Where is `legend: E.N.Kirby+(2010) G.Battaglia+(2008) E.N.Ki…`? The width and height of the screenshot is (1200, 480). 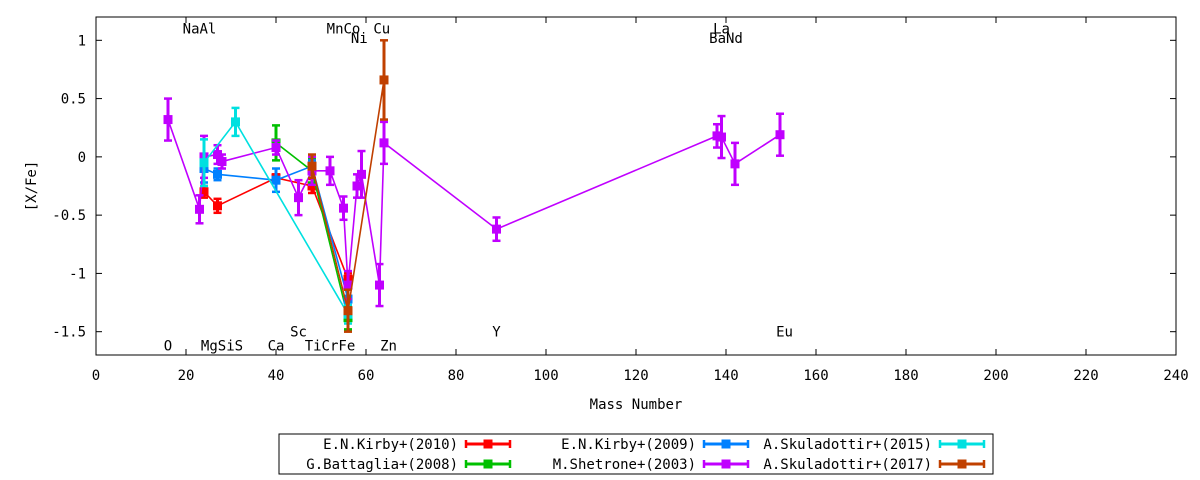
legend: E.N.Kirby+(2010) G.Battaglia+(2008) E.N.Ki… is located at coordinates (636, 454).